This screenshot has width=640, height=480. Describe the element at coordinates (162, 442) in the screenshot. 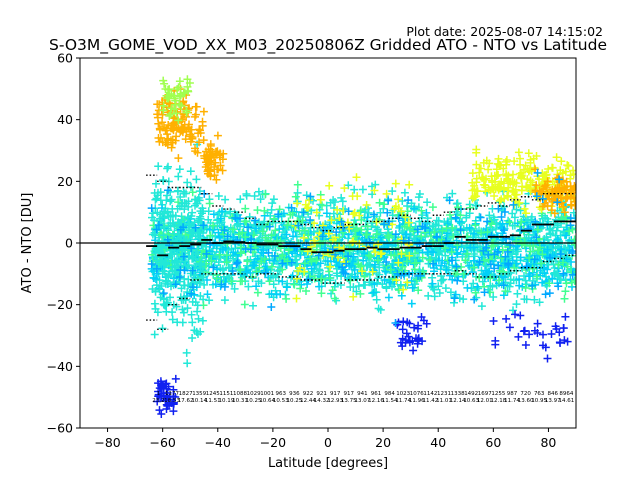

I see `x-tick-label: −60` at that location.